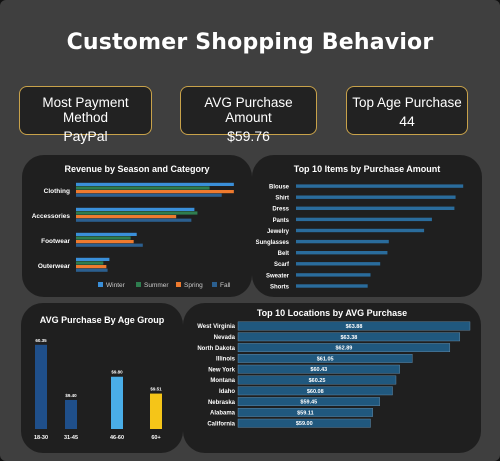 This screenshot has height=461, width=500. I want to click on chart-title: Revenue by Season and Category, so click(137, 169).